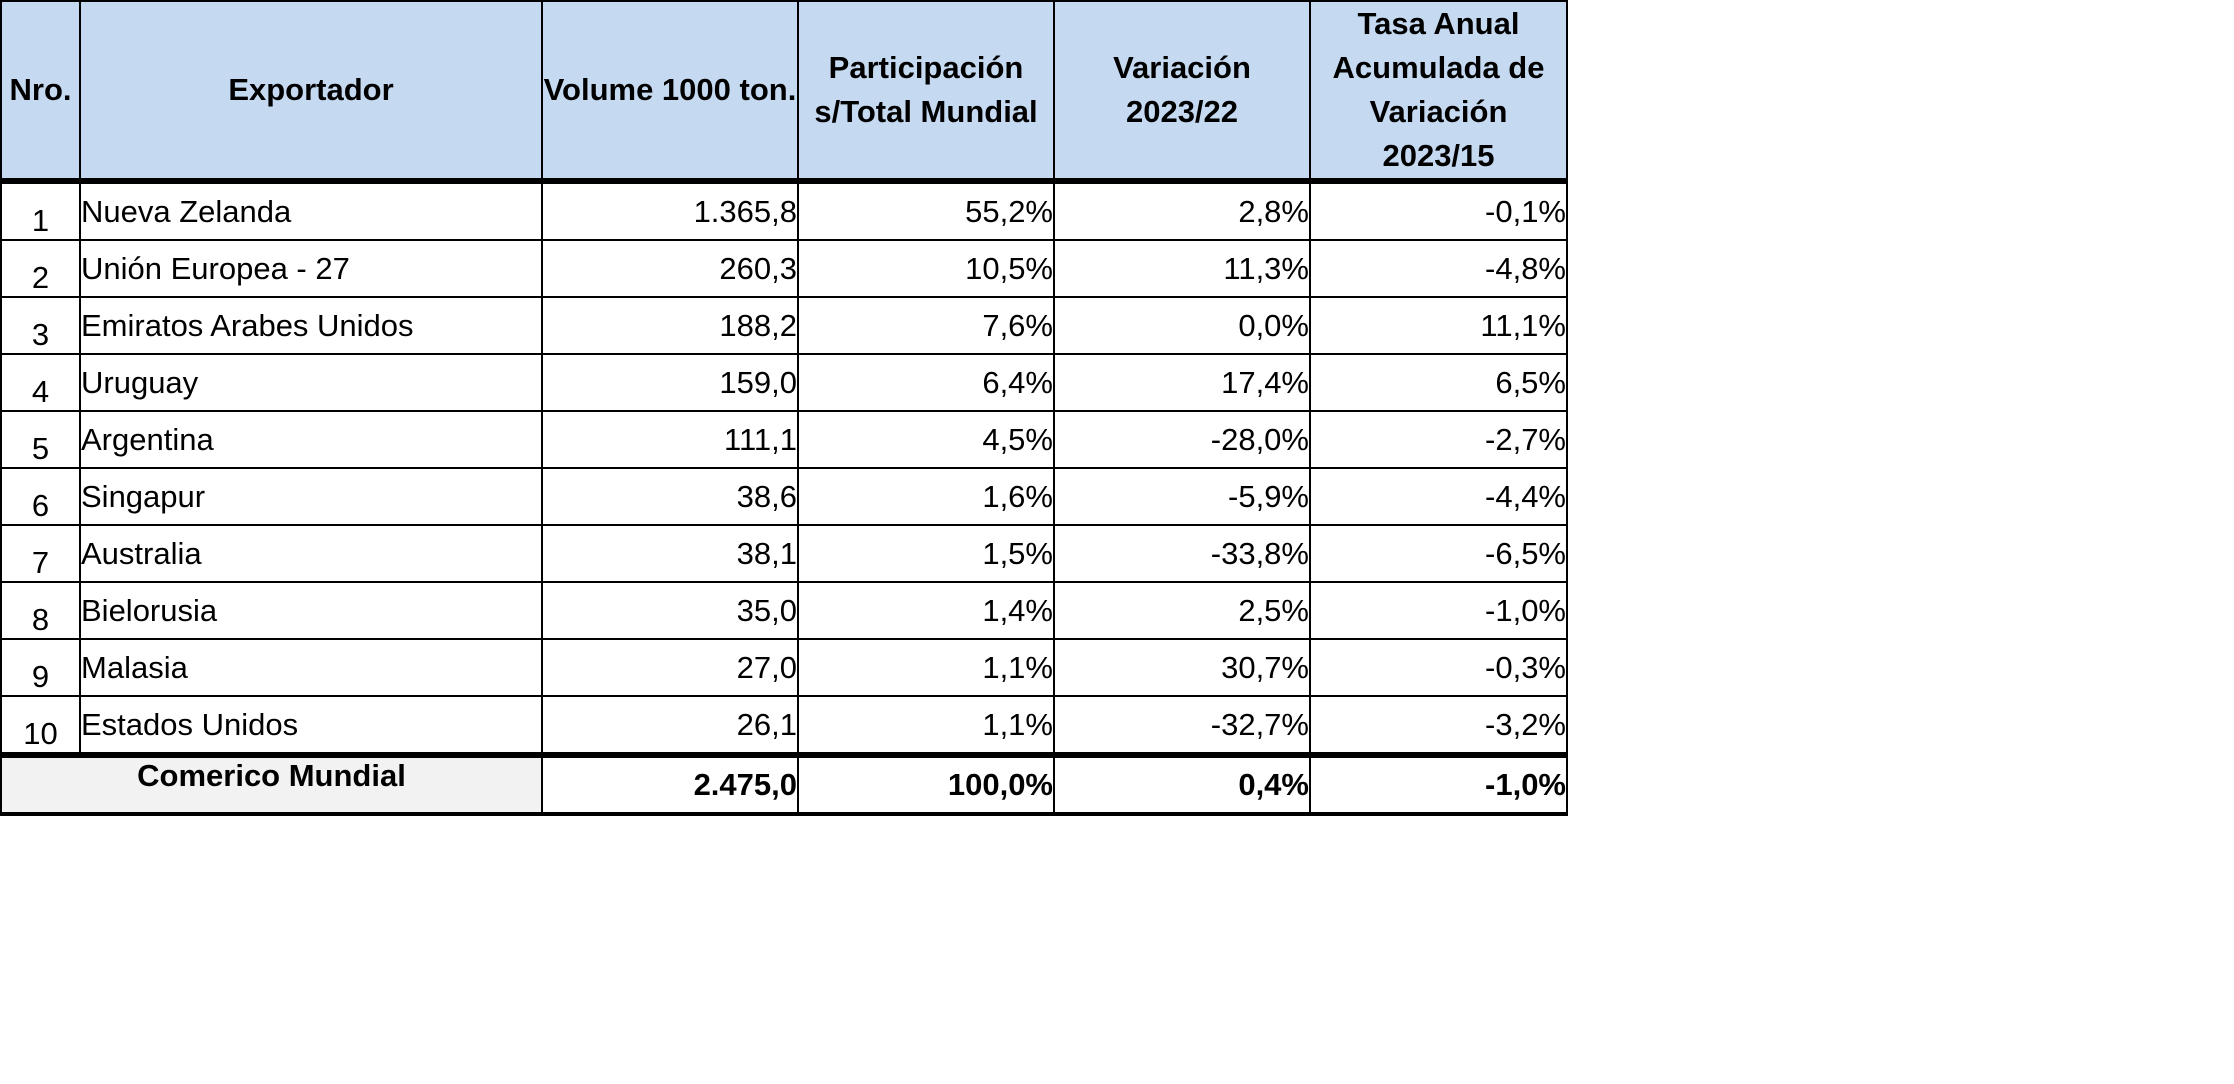 This screenshot has height=1084, width=2234. Describe the element at coordinates (670, 496) in the screenshot. I see `cell-volume: 38,6` at that location.